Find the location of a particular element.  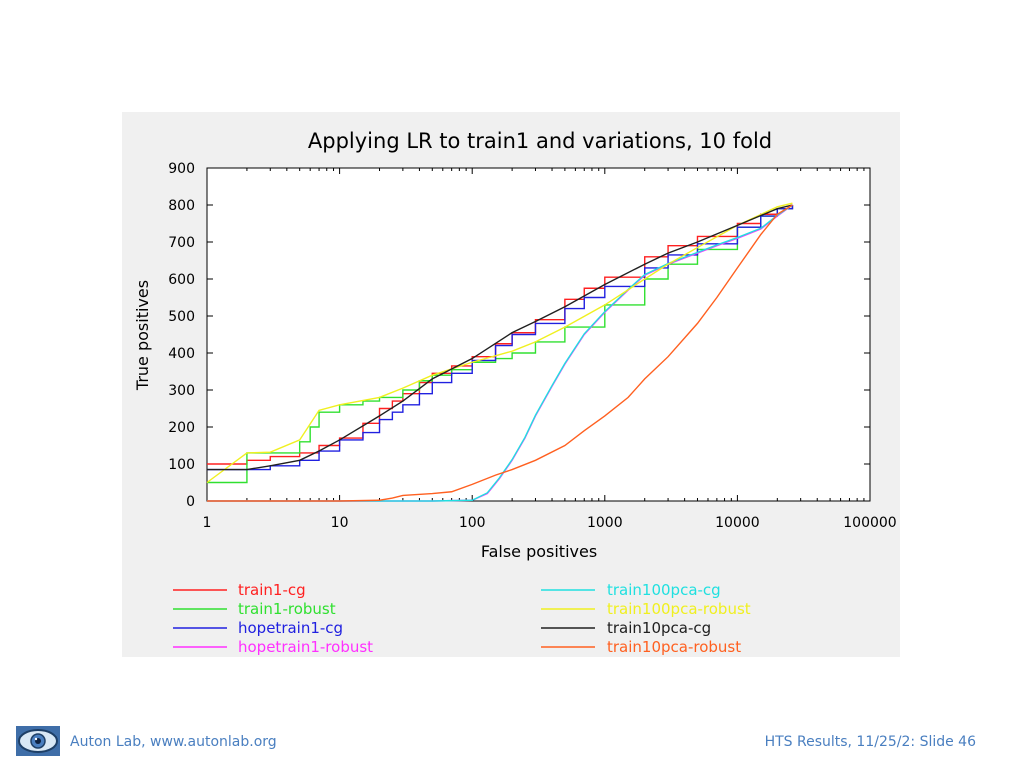

x-axis-label: False positives is located at coordinates (539, 551).